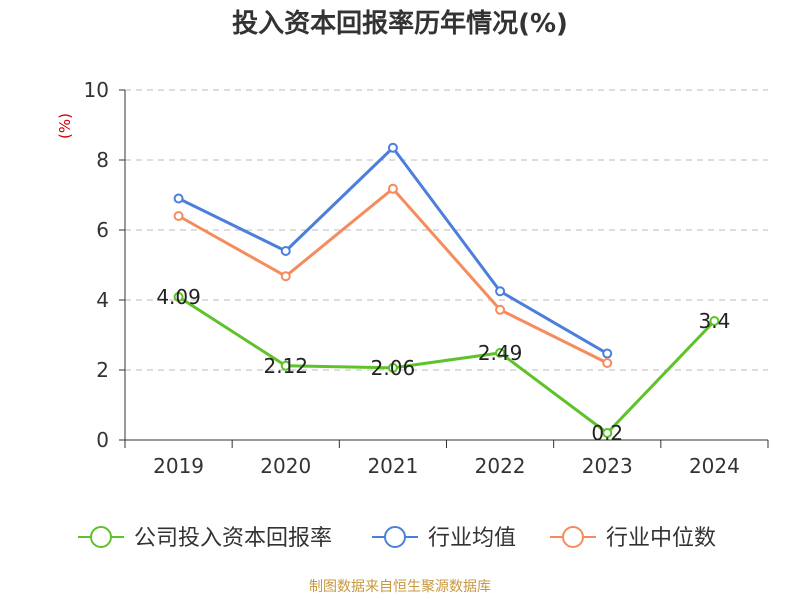 This screenshot has width=800, height=600. Describe the element at coordinates (500, 466) in the screenshot. I see `x-tick-label: 2022` at that location.